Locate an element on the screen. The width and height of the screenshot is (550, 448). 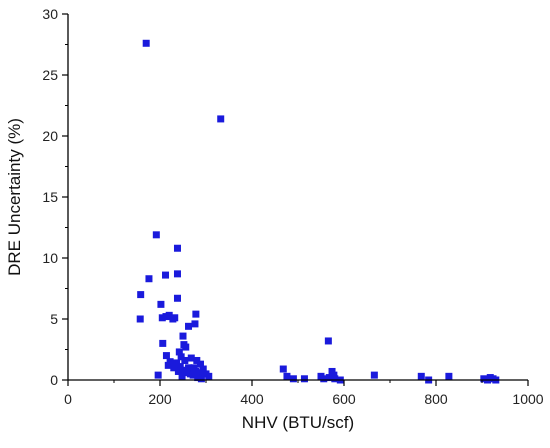
y-axis-ticks: 0 5 10 15 20 25 30 is located at coordinates (55, 197).